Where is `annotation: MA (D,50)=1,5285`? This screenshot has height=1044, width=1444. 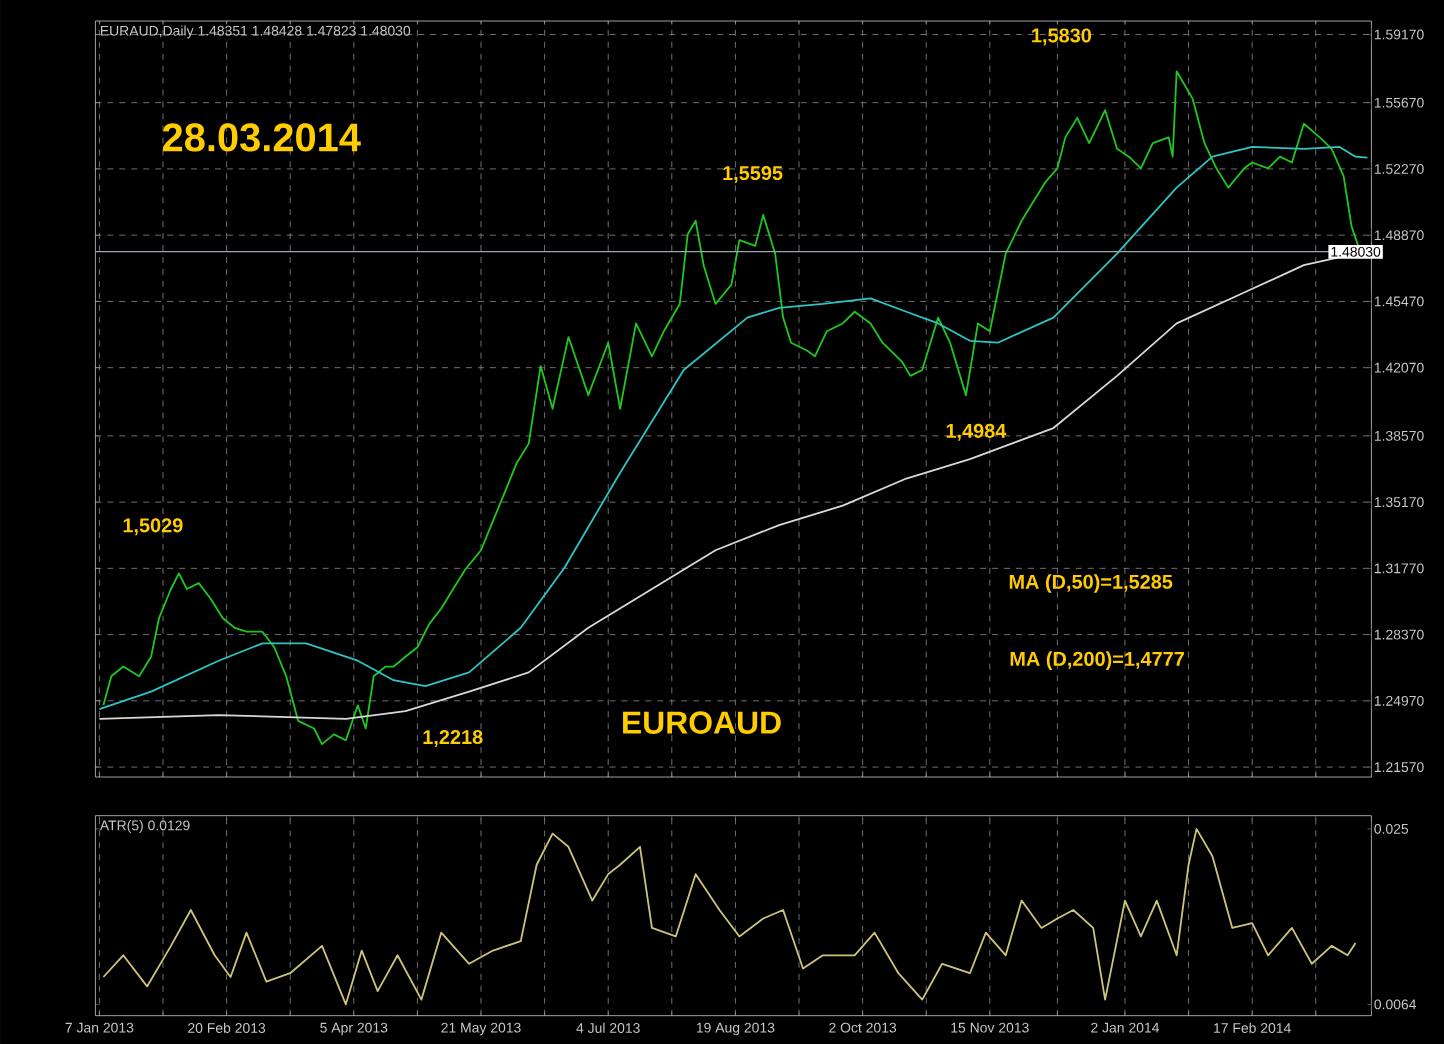 annotation: MA (D,50)=1,5285 is located at coordinates (1091, 583).